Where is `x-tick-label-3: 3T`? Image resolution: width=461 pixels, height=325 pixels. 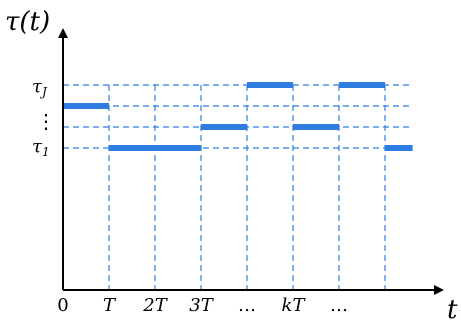
x-tick-label-3: 3T is located at coordinates (201, 305).